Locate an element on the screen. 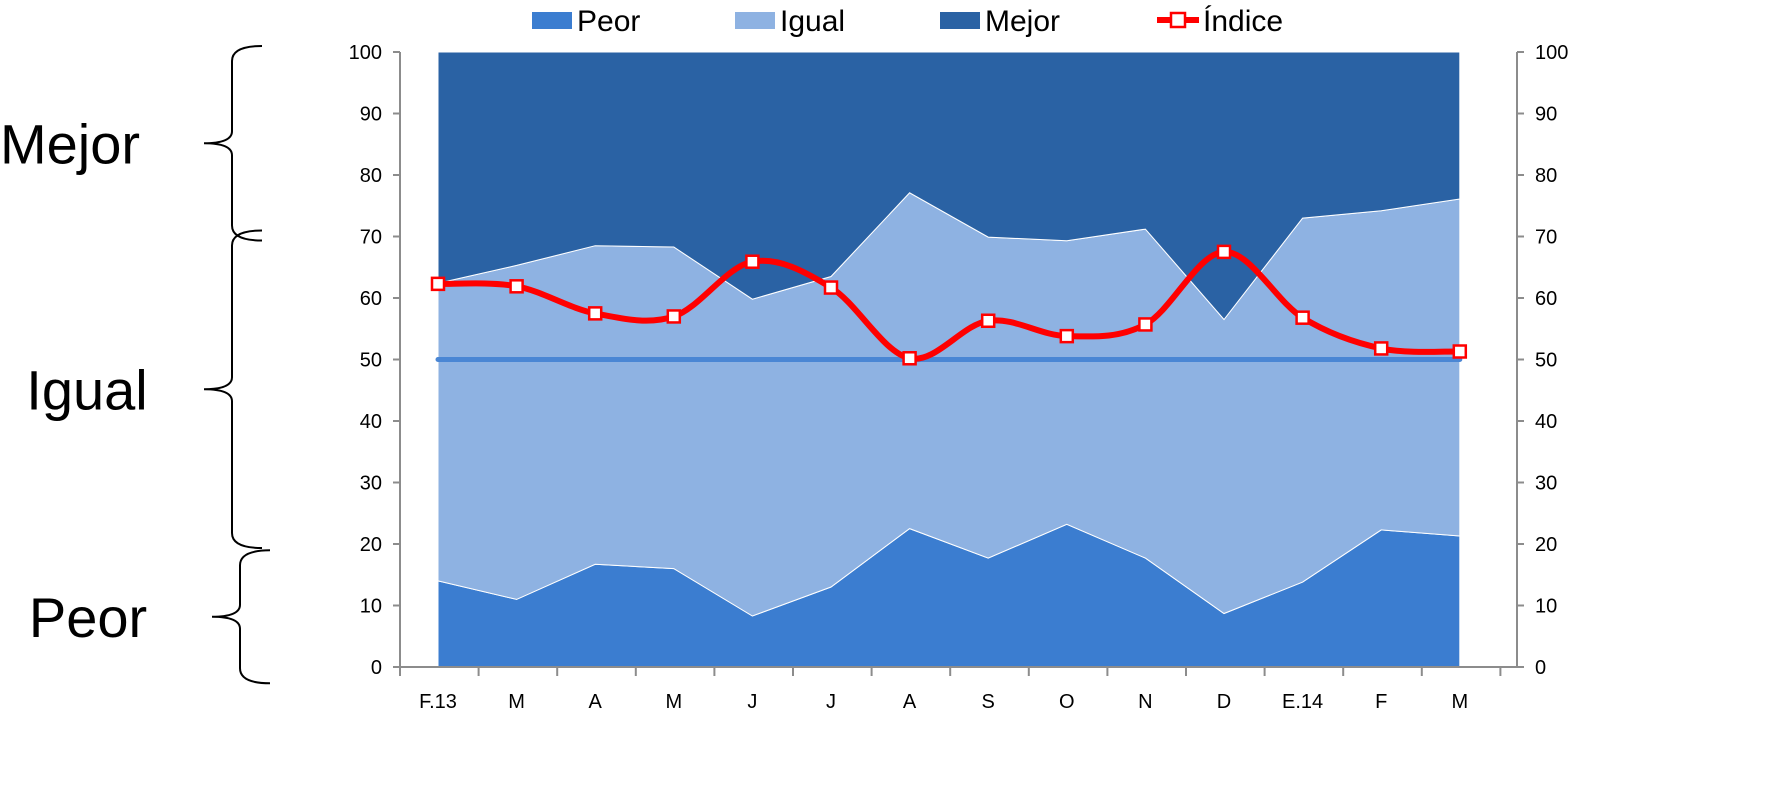 This screenshot has width=1771, height=803. legend-label: Índice is located at coordinates (1243, 21).